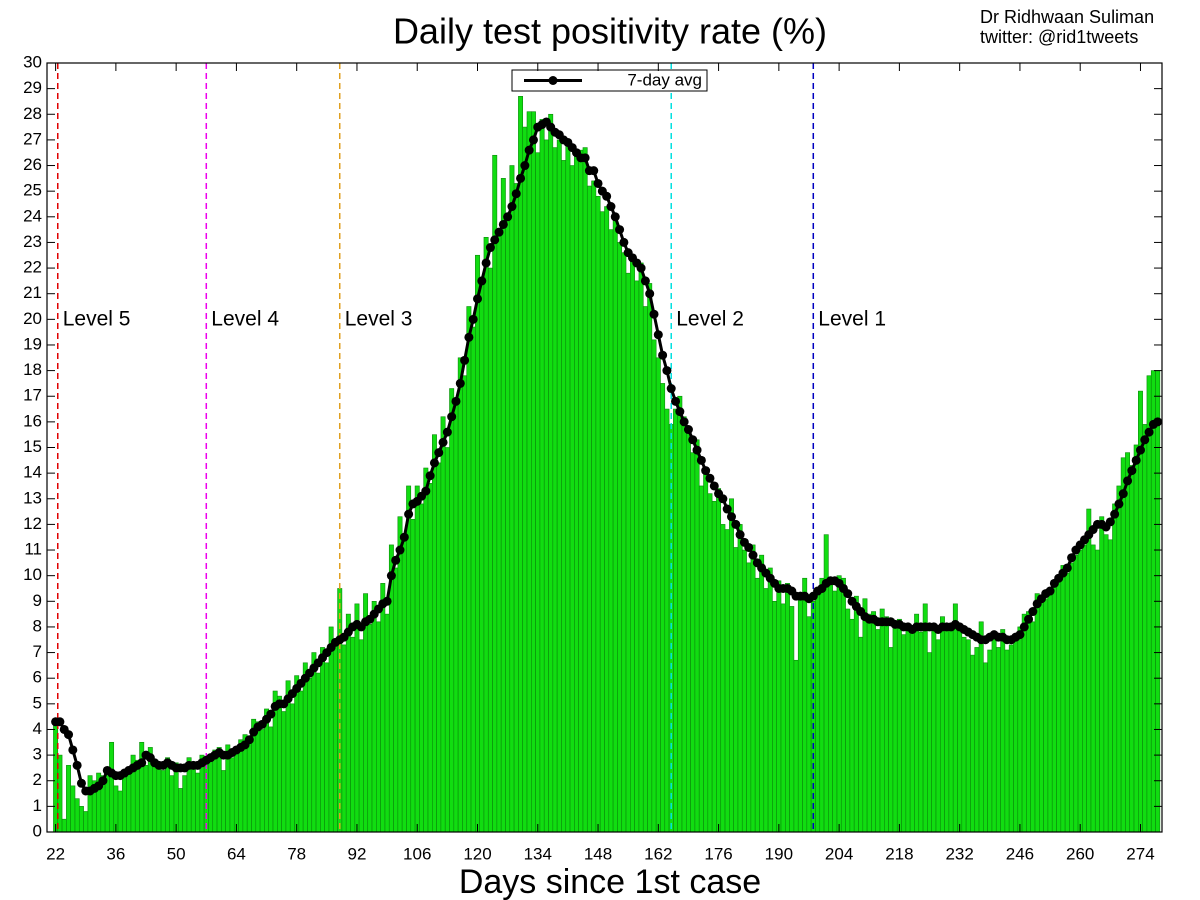 The image size is (1200, 900). I want to click on y-tick-label: 9, so click(37, 600).